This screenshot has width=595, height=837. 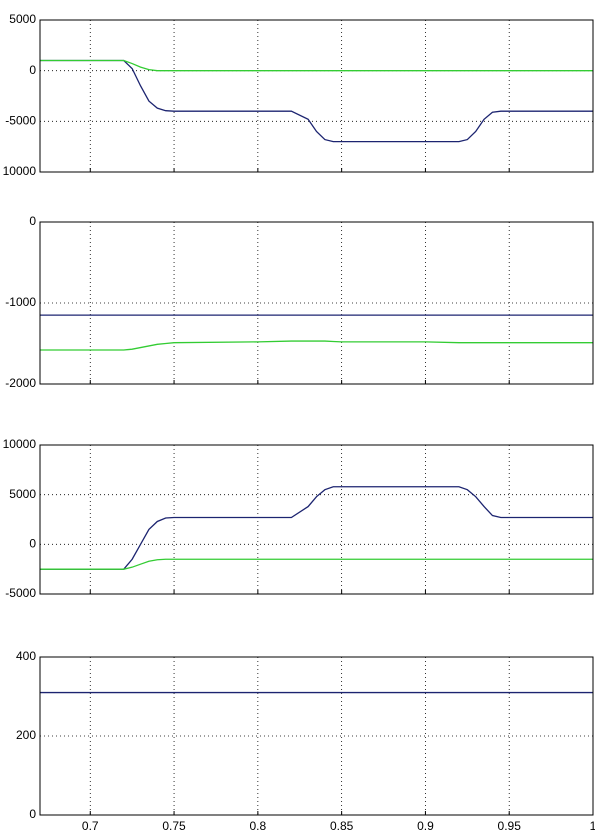 I want to click on y-tick-label: 400, so click(x=26, y=656).